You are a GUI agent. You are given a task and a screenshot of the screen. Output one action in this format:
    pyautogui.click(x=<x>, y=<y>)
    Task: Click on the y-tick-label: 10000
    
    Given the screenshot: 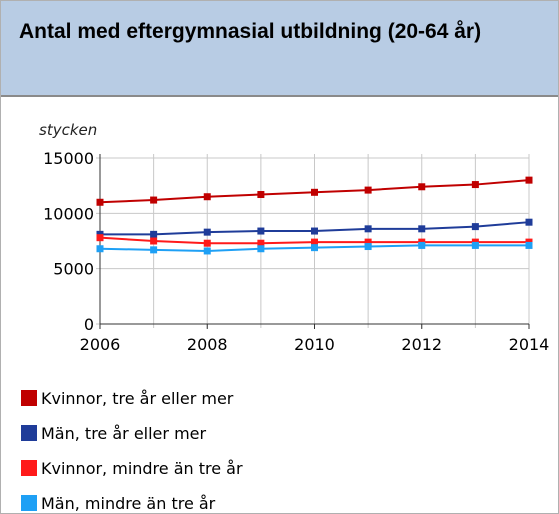 What is the action you would take?
    pyautogui.click(x=68, y=213)
    